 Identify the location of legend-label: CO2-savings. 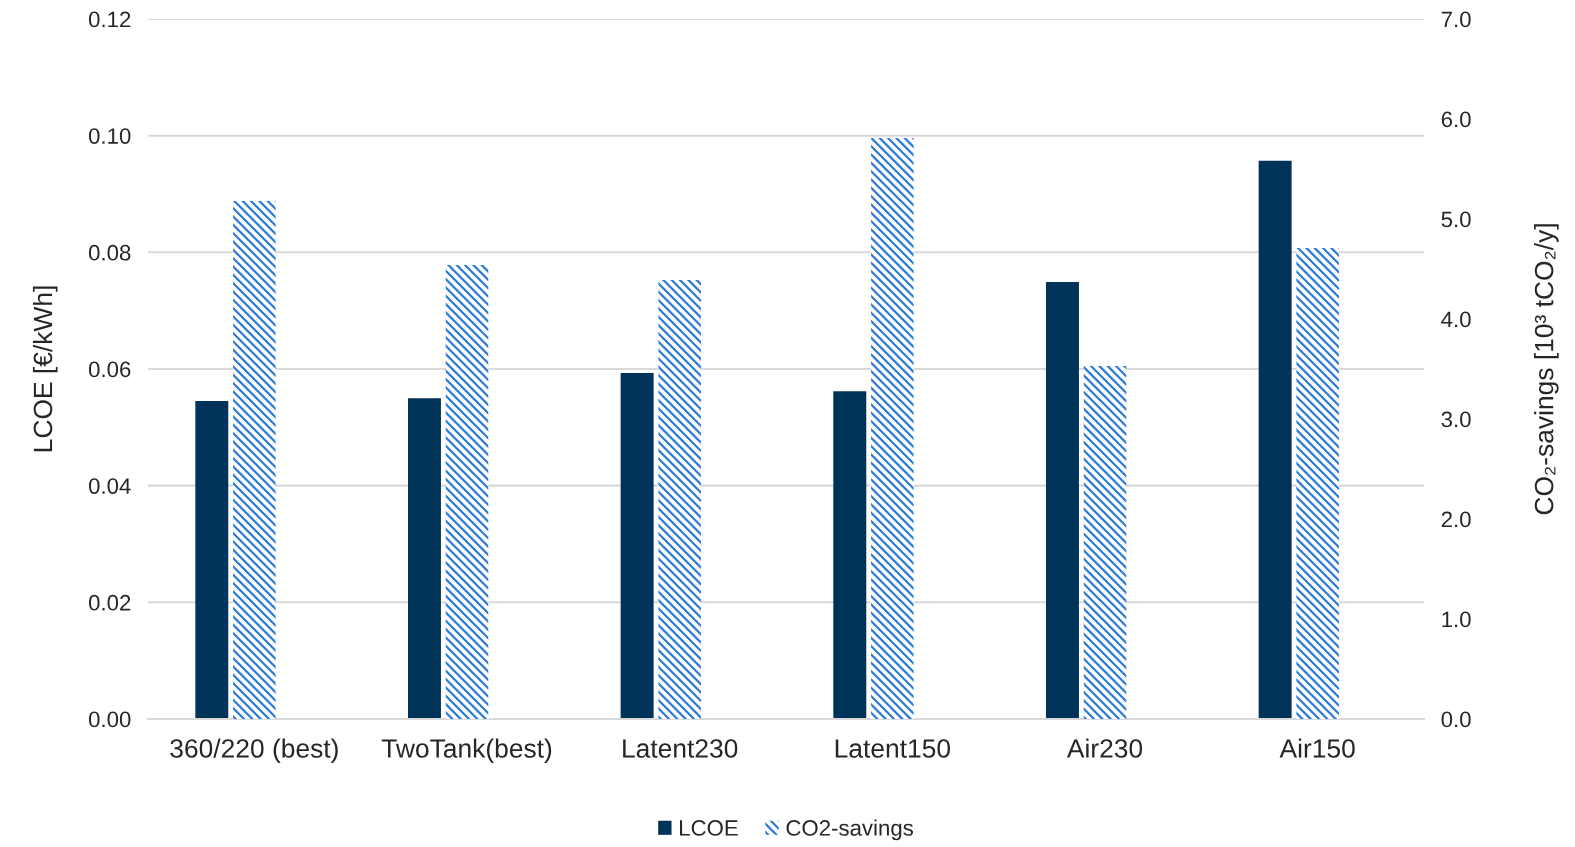
(850, 830).